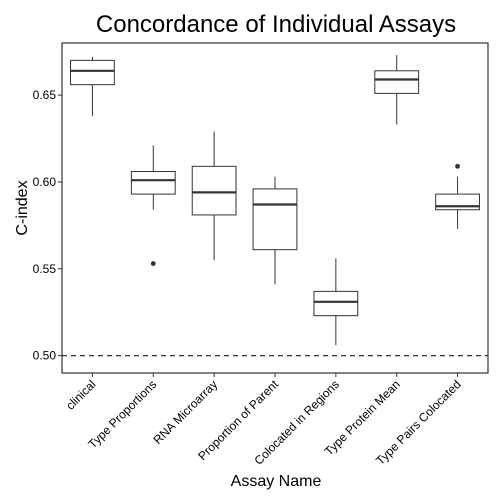 The width and height of the screenshot is (504, 504). Describe the element at coordinates (45, 269) in the screenshot. I see `y-tick-label: 0.55` at that location.